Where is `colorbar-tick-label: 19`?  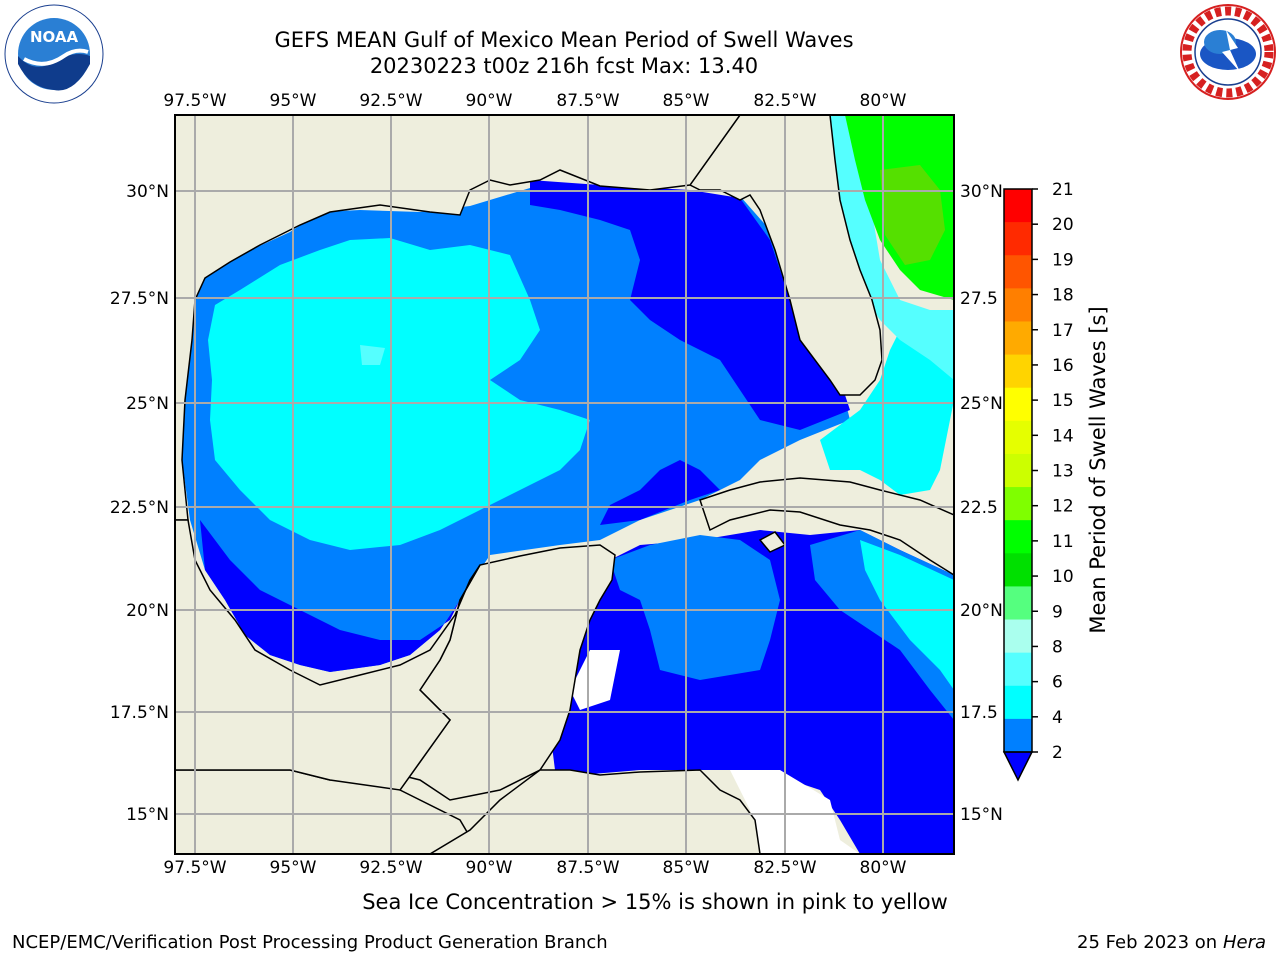
colorbar-tick-label: 19 is located at coordinates (1063, 260).